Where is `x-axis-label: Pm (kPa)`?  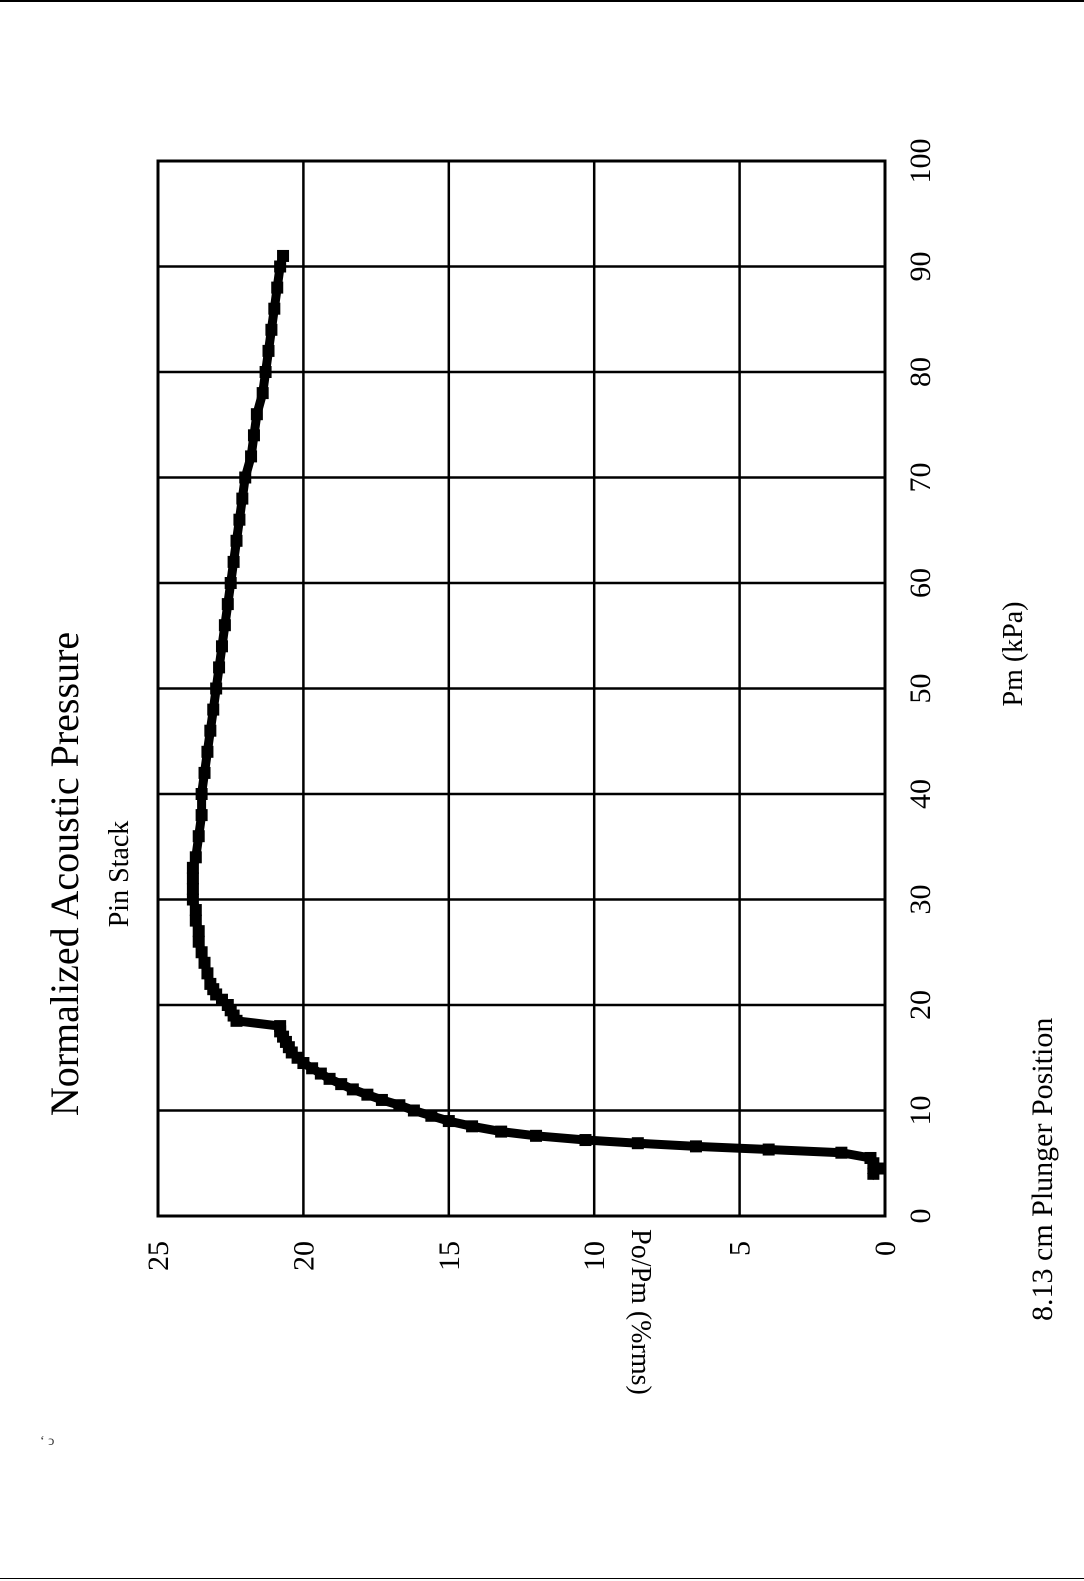 x-axis-label: Pm (kPa) is located at coordinates (1013, 654).